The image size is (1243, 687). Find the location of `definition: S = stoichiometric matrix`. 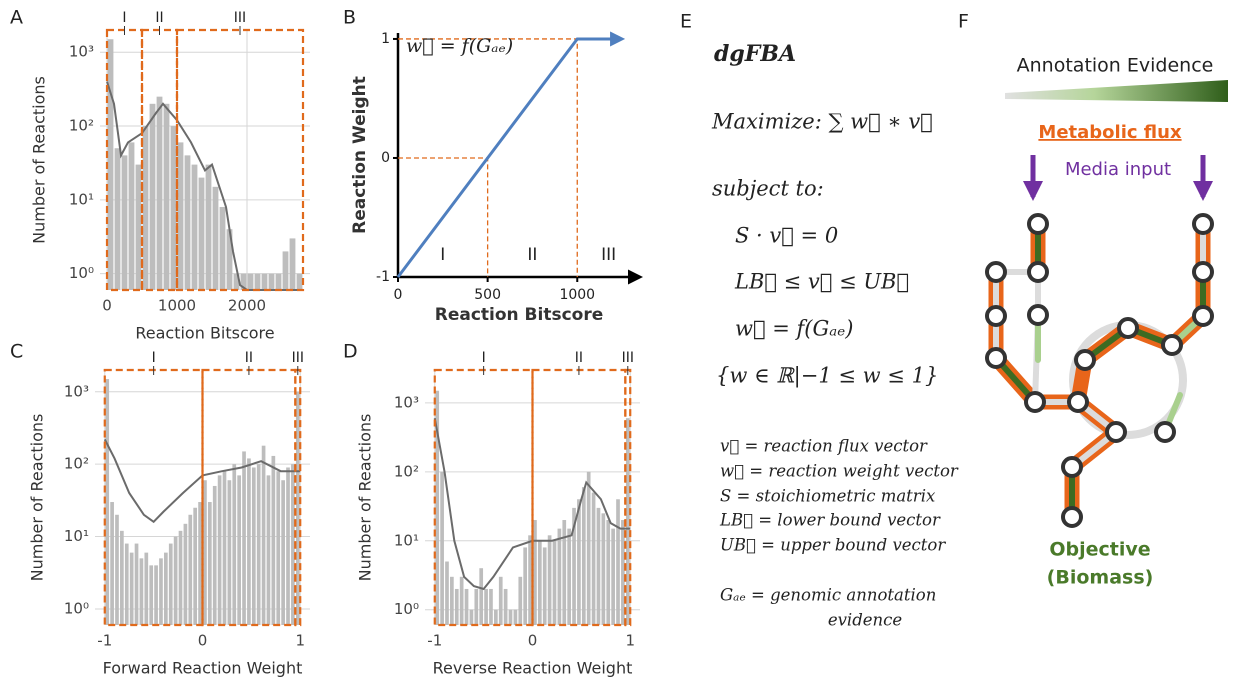

definition: S = stoichiometric matrix is located at coordinates (828, 496).